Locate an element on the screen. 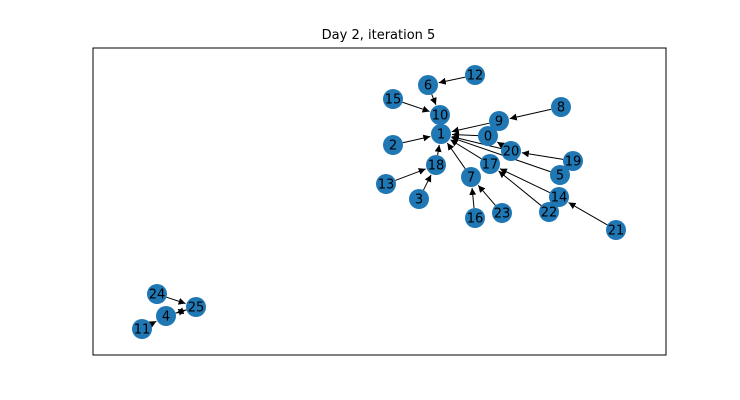  node-16: 16 is located at coordinates (475, 218).